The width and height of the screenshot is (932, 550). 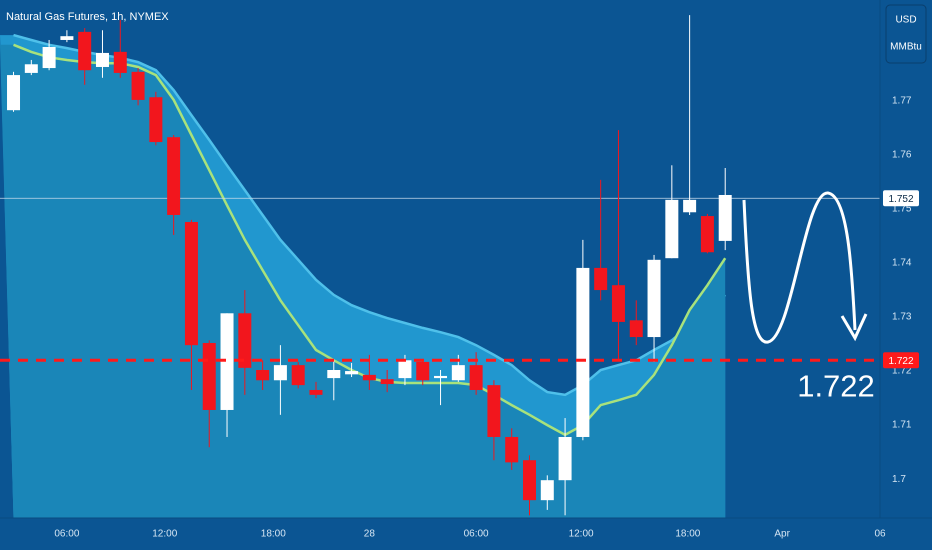 I want to click on forecast-arrow, so click(x=799, y=267).